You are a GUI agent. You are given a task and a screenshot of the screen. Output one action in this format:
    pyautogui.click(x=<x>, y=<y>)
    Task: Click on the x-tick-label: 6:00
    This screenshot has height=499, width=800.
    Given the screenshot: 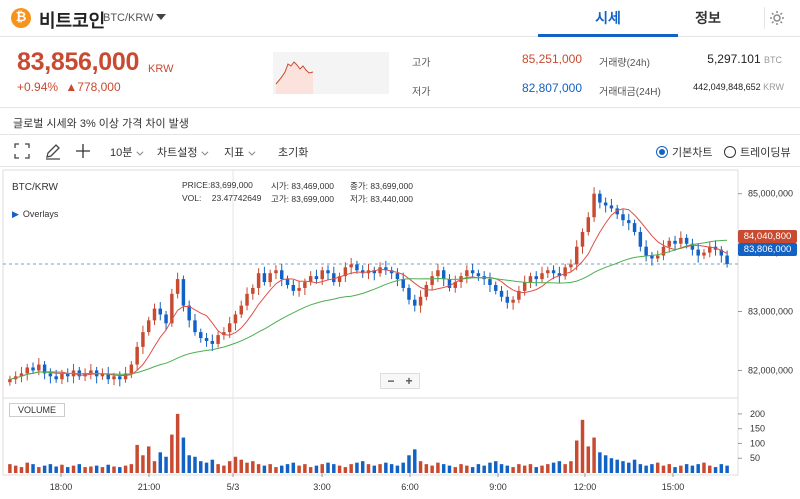 What is the action you would take?
    pyautogui.click(x=410, y=487)
    